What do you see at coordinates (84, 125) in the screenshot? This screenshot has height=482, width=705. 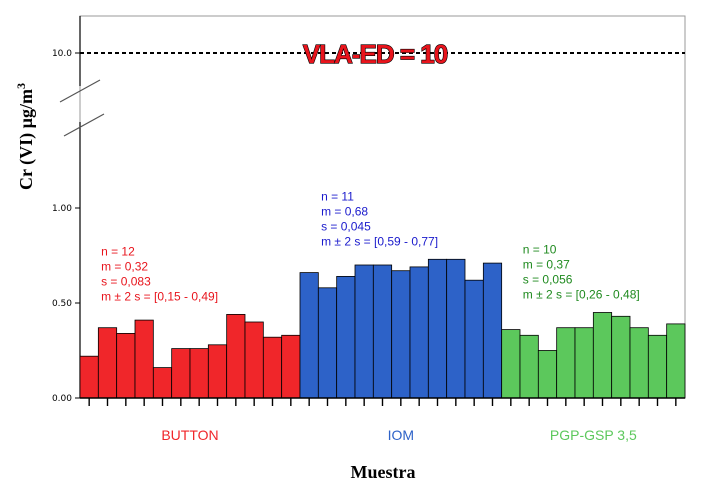 I see `axis-break-mark-bottom` at bounding box center [84, 125].